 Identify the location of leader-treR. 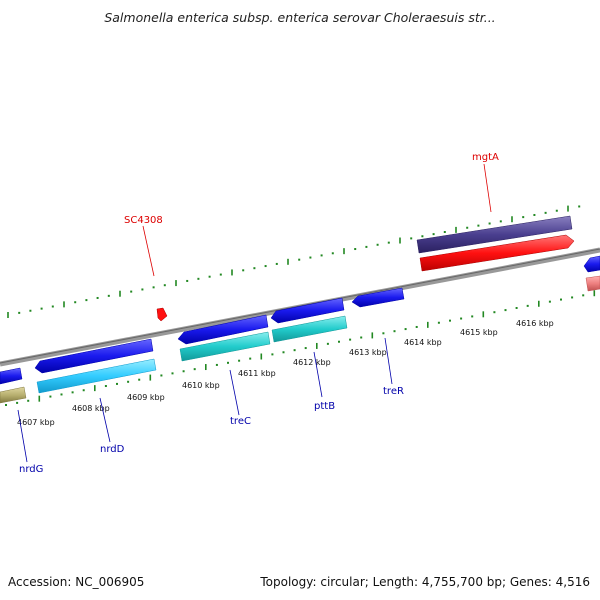
(388, 361).